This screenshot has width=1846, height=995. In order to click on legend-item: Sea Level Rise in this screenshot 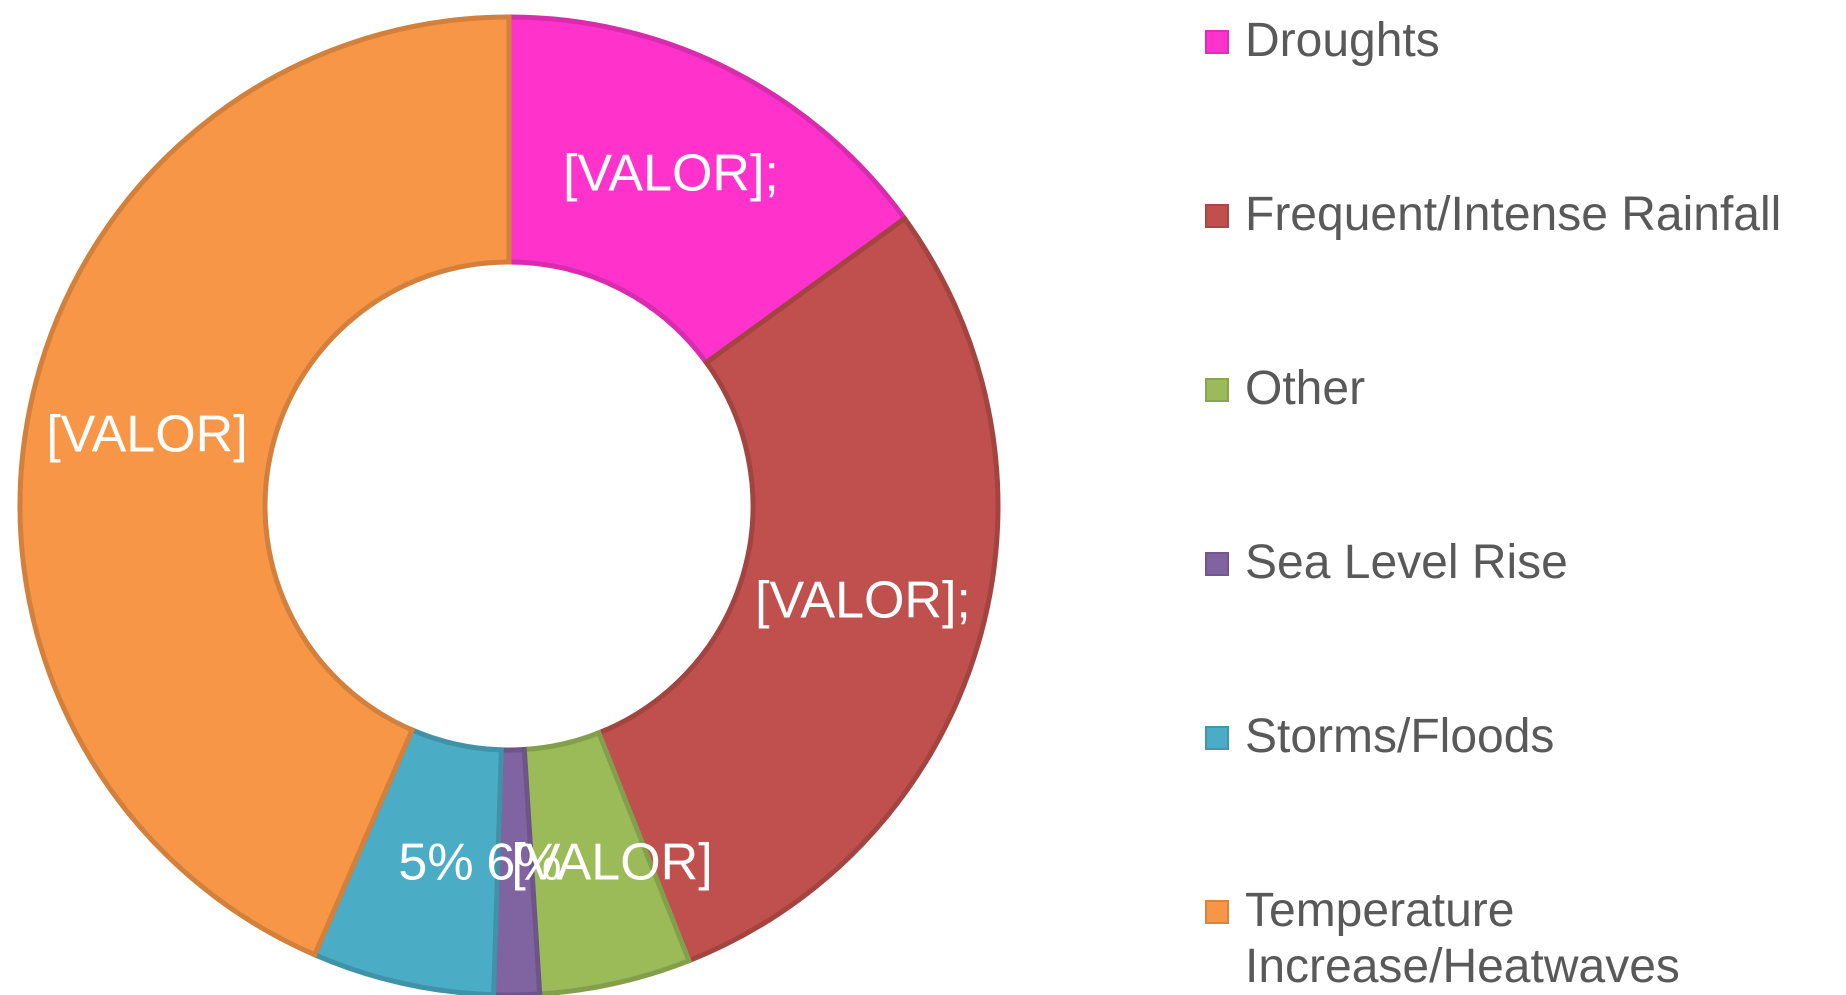, I will do `click(1524, 563)`.